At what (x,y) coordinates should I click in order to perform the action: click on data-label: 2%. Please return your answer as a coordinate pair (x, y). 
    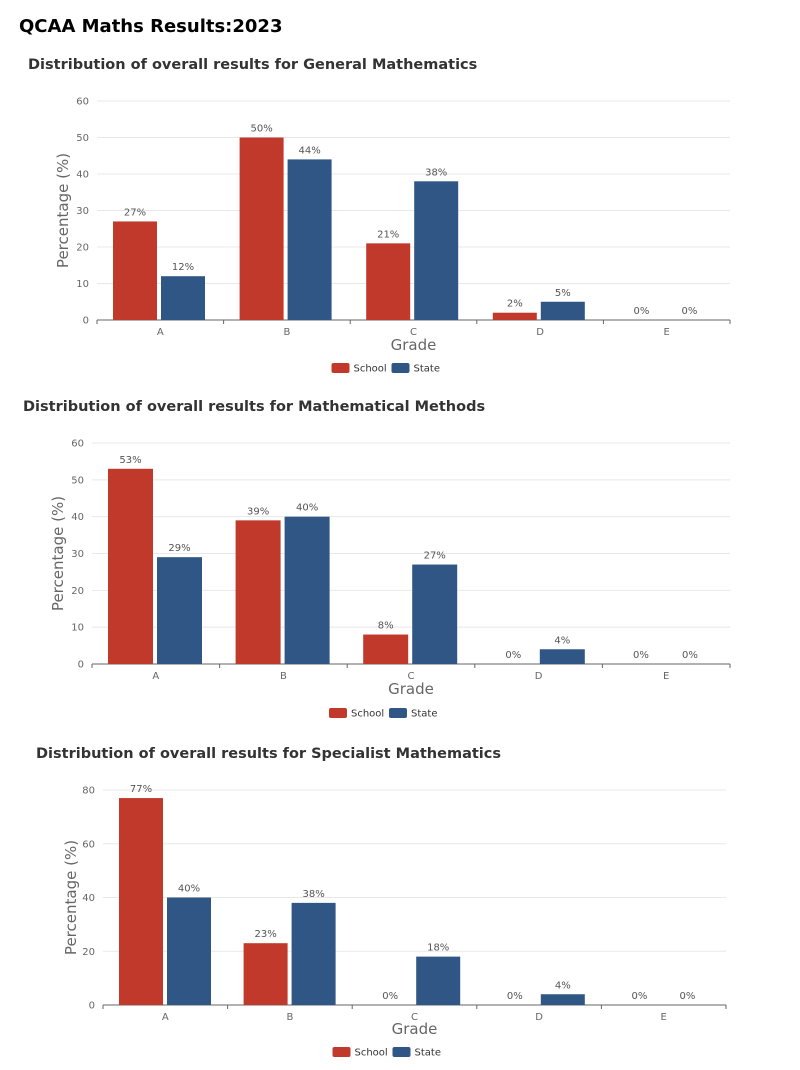
    Looking at the image, I should click on (515, 304).